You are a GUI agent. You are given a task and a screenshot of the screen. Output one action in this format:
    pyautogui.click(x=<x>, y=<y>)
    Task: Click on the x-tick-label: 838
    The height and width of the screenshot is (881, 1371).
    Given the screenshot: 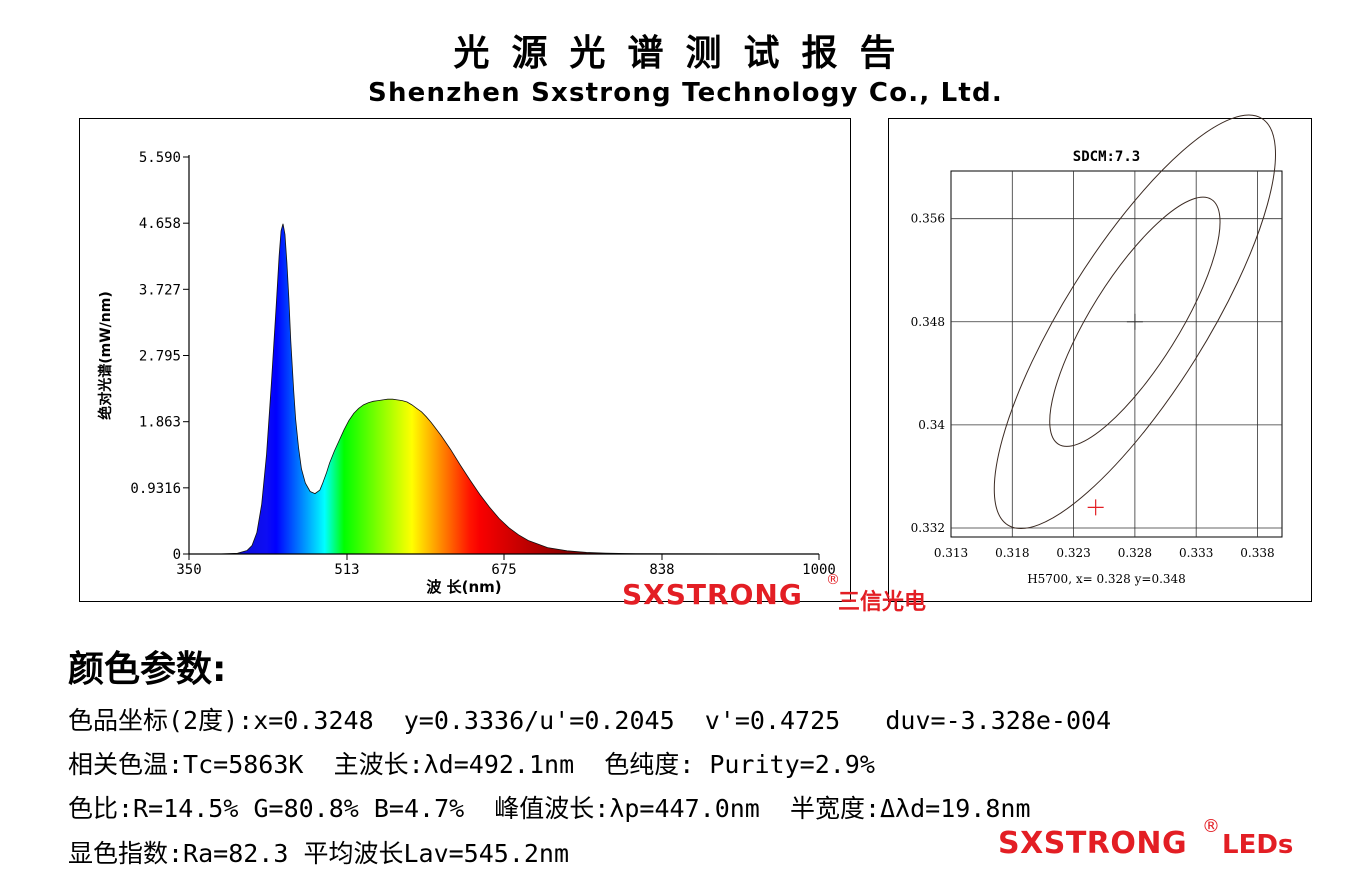 What is the action you would take?
    pyautogui.click(x=661, y=570)
    